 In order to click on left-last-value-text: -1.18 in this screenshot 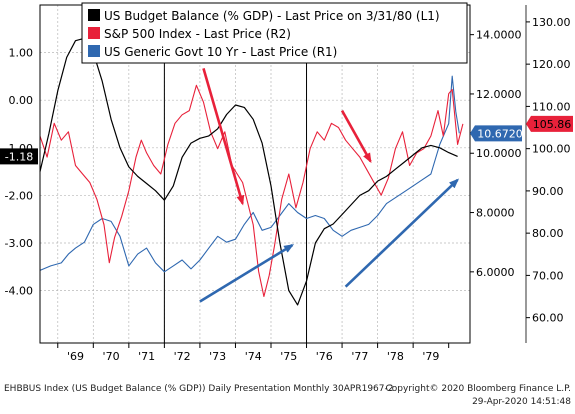, I will do `click(19, 156)`.